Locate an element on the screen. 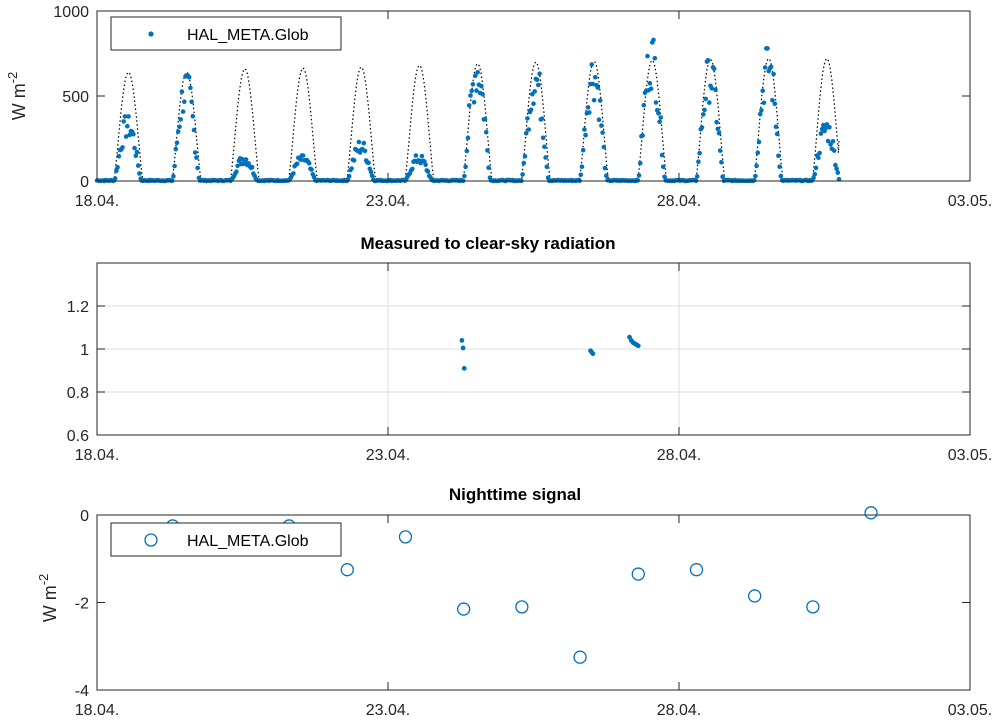 This screenshot has width=1000, height=720. panel-3-y-axis-label: W m-2 is located at coordinates (48, 598).